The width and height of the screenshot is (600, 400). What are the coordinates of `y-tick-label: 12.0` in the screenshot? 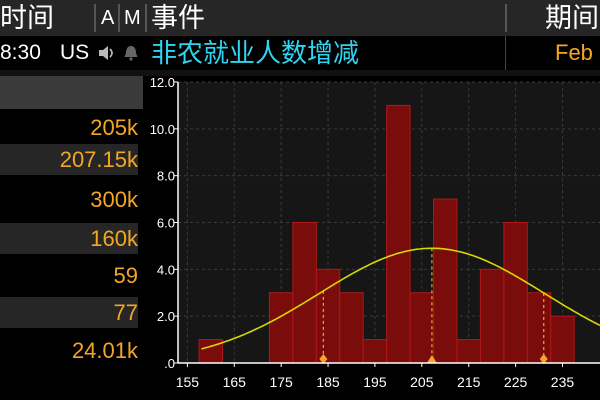 It's located at (162, 83).